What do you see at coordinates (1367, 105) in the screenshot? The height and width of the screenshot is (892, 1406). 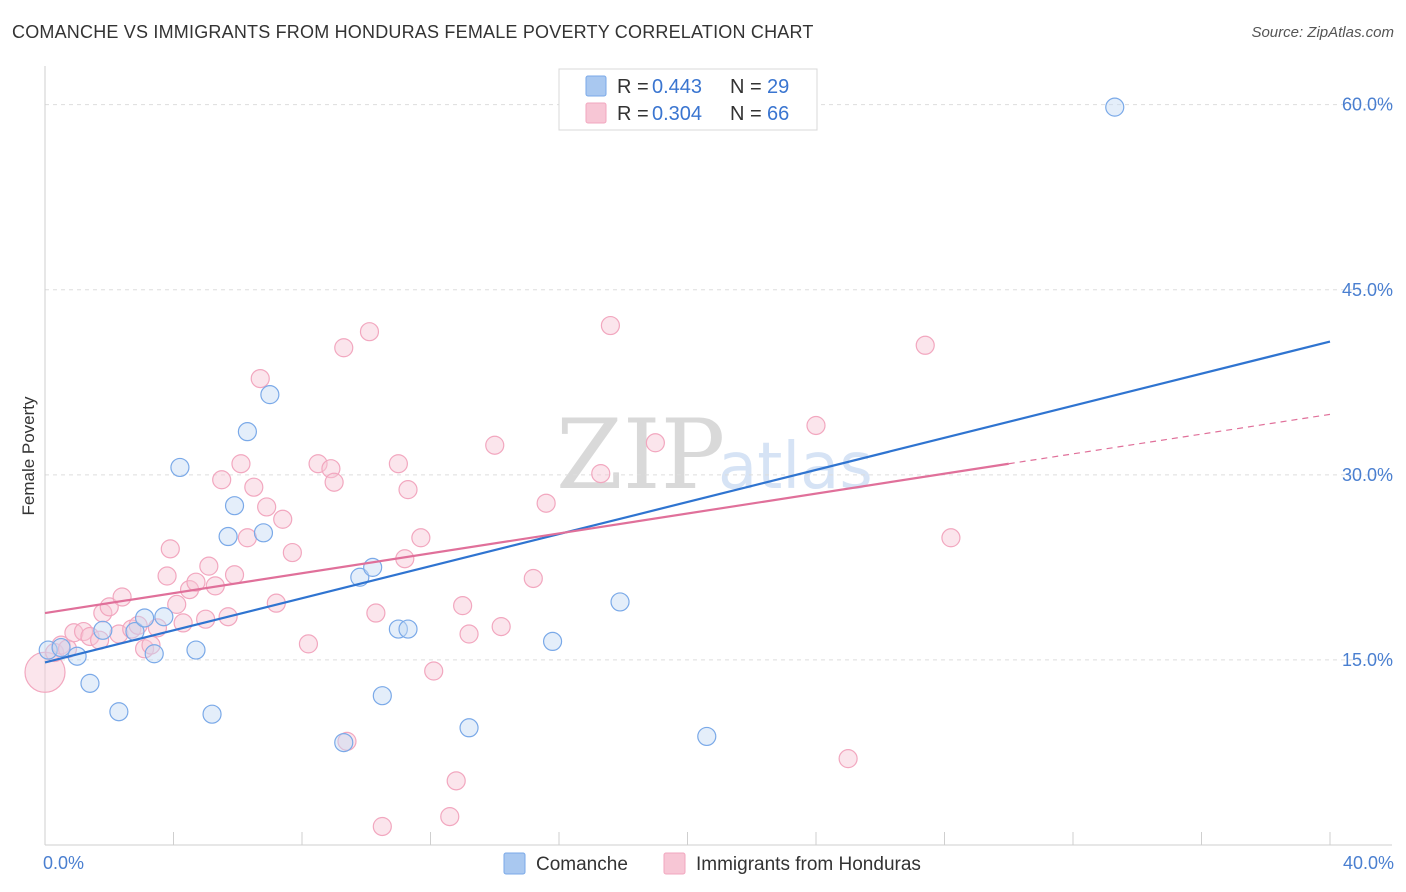 I see `y-tick-label: 60.0%` at bounding box center [1367, 105].